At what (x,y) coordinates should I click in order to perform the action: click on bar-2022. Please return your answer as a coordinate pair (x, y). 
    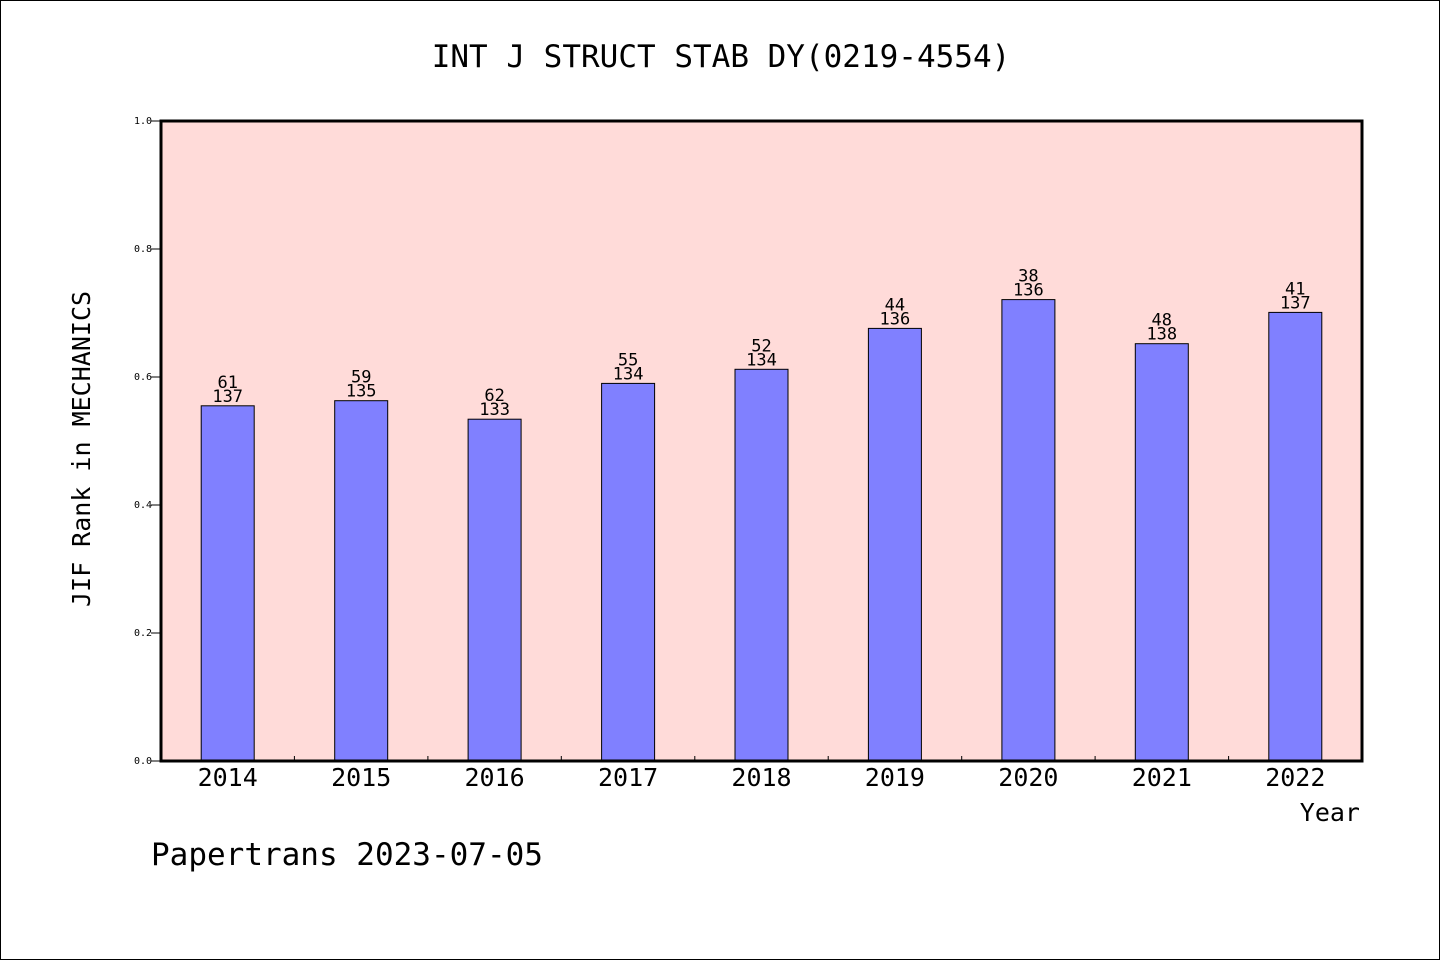
    Looking at the image, I should click on (1295, 536).